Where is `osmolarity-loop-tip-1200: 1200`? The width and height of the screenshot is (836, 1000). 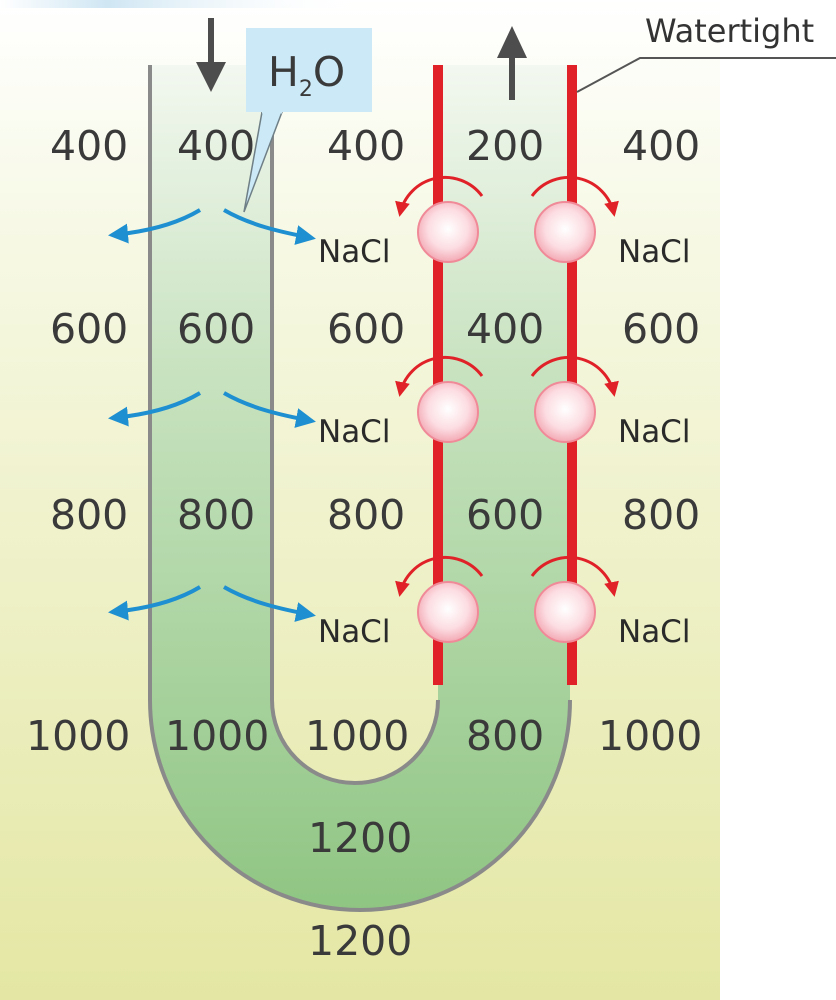 osmolarity-loop-tip-1200: 1200 is located at coordinates (360, 838).